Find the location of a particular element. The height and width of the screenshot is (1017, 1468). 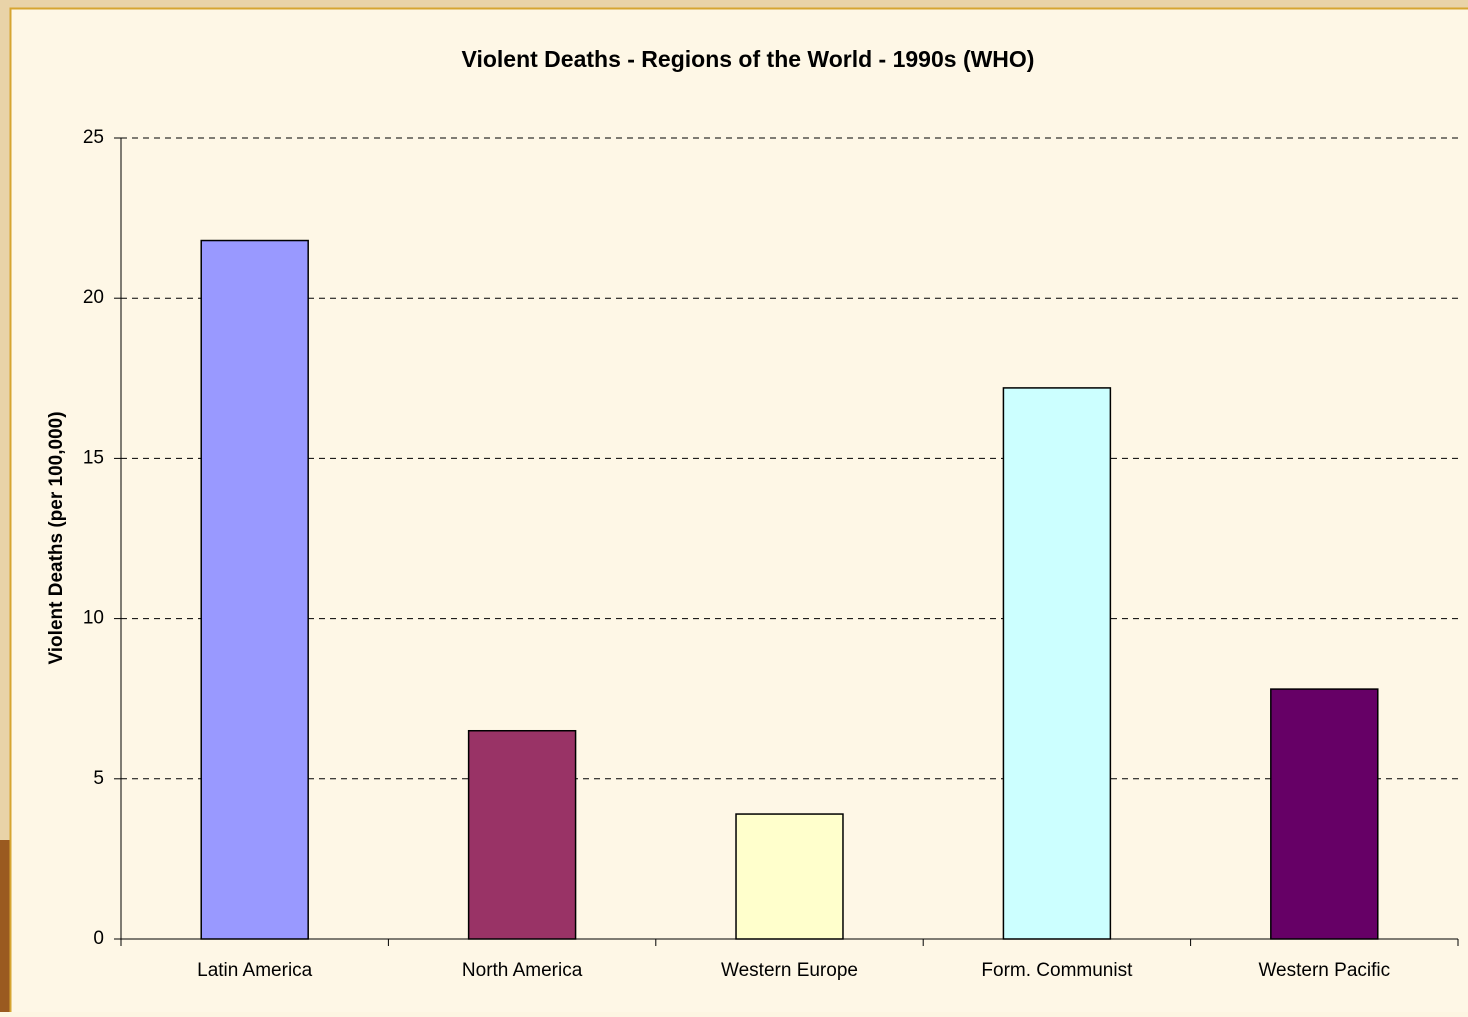

x-tick-label: Western Europe is located at coordinates (789, 970).